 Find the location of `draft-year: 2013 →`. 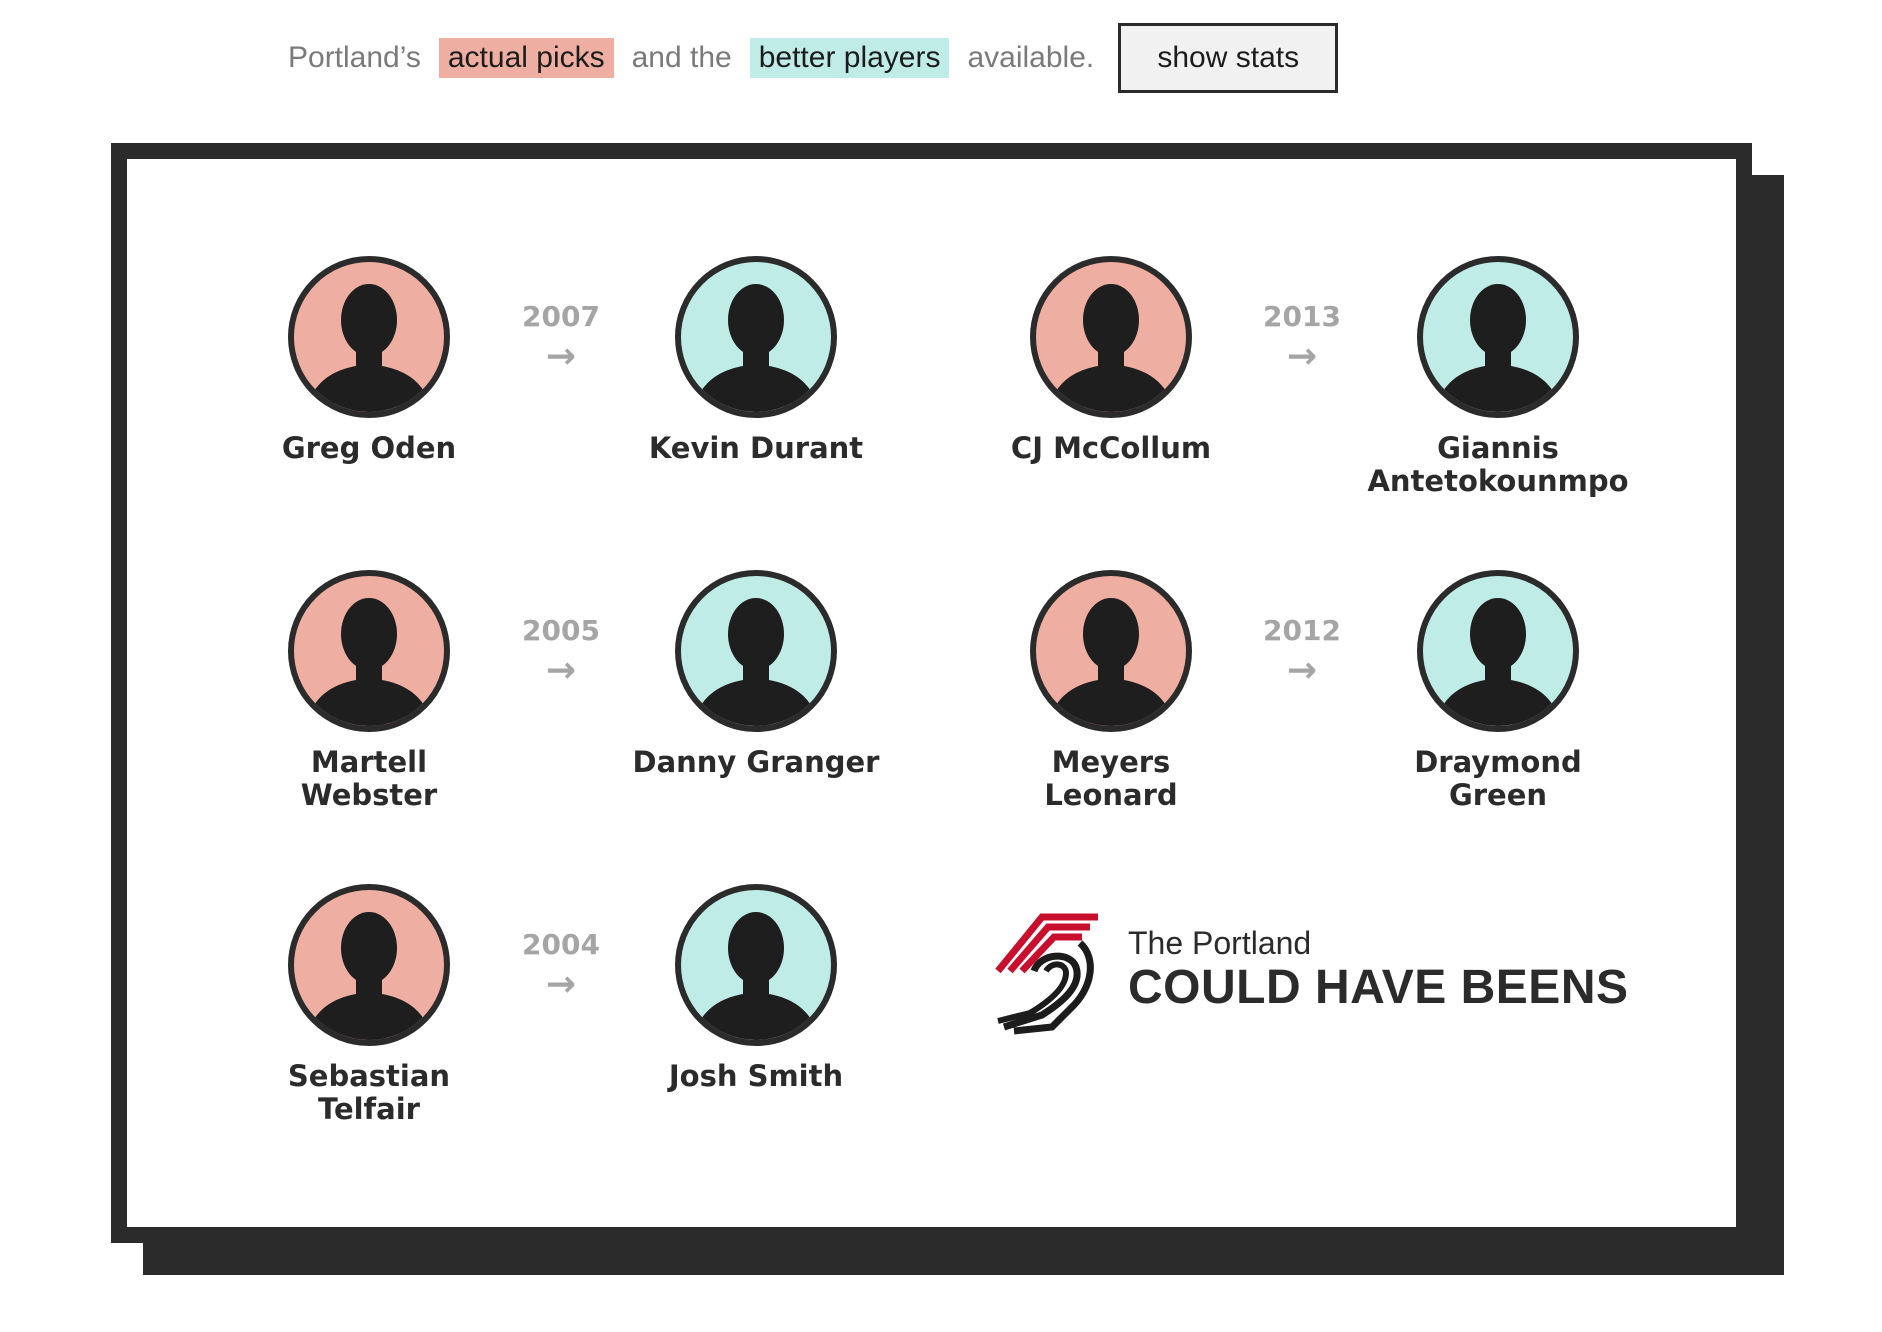

draft-year: 2013 → is located at coordinates (1302, 337).